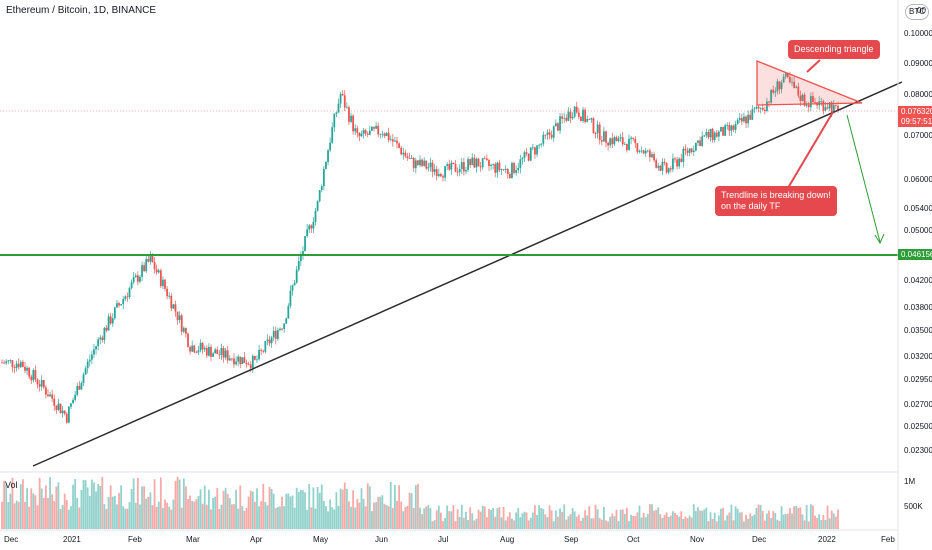 The image size is (932, 550). Describe the element at coordinates (81, 10) in the screenshot. I see `symbol-title: Ethereum / Bitcoin, 1D, BINANCE` at that location.